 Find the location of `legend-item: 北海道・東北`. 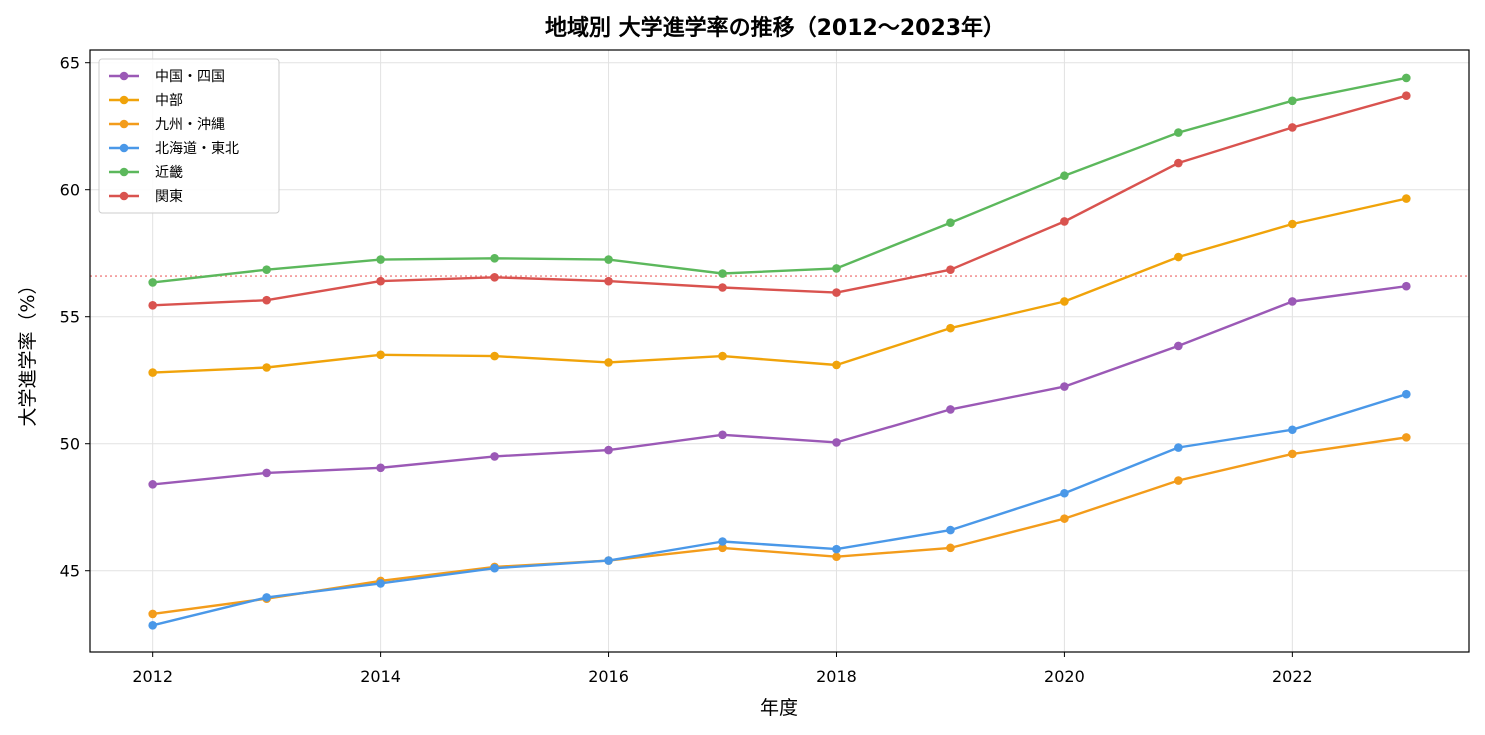

legend-item: 北海道・東北 is located at coordinates (174, 149).